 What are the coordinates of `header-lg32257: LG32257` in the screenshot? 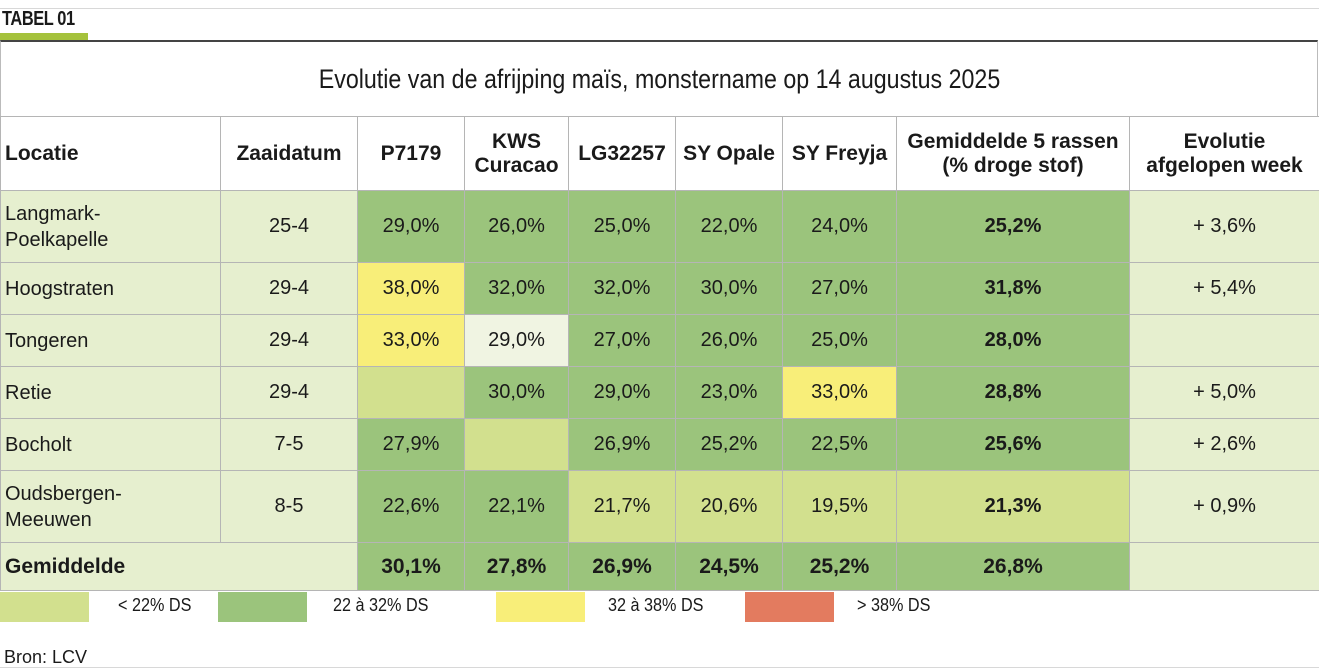 It's located at (622, 153).